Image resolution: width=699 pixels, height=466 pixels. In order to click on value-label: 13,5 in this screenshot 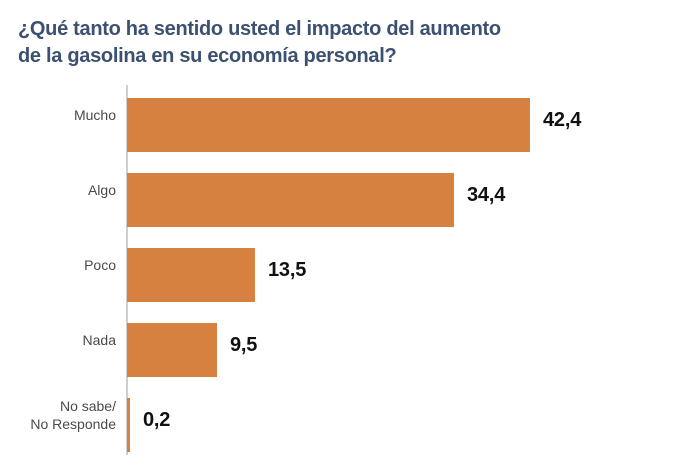, I will do `click(287, 270)`.